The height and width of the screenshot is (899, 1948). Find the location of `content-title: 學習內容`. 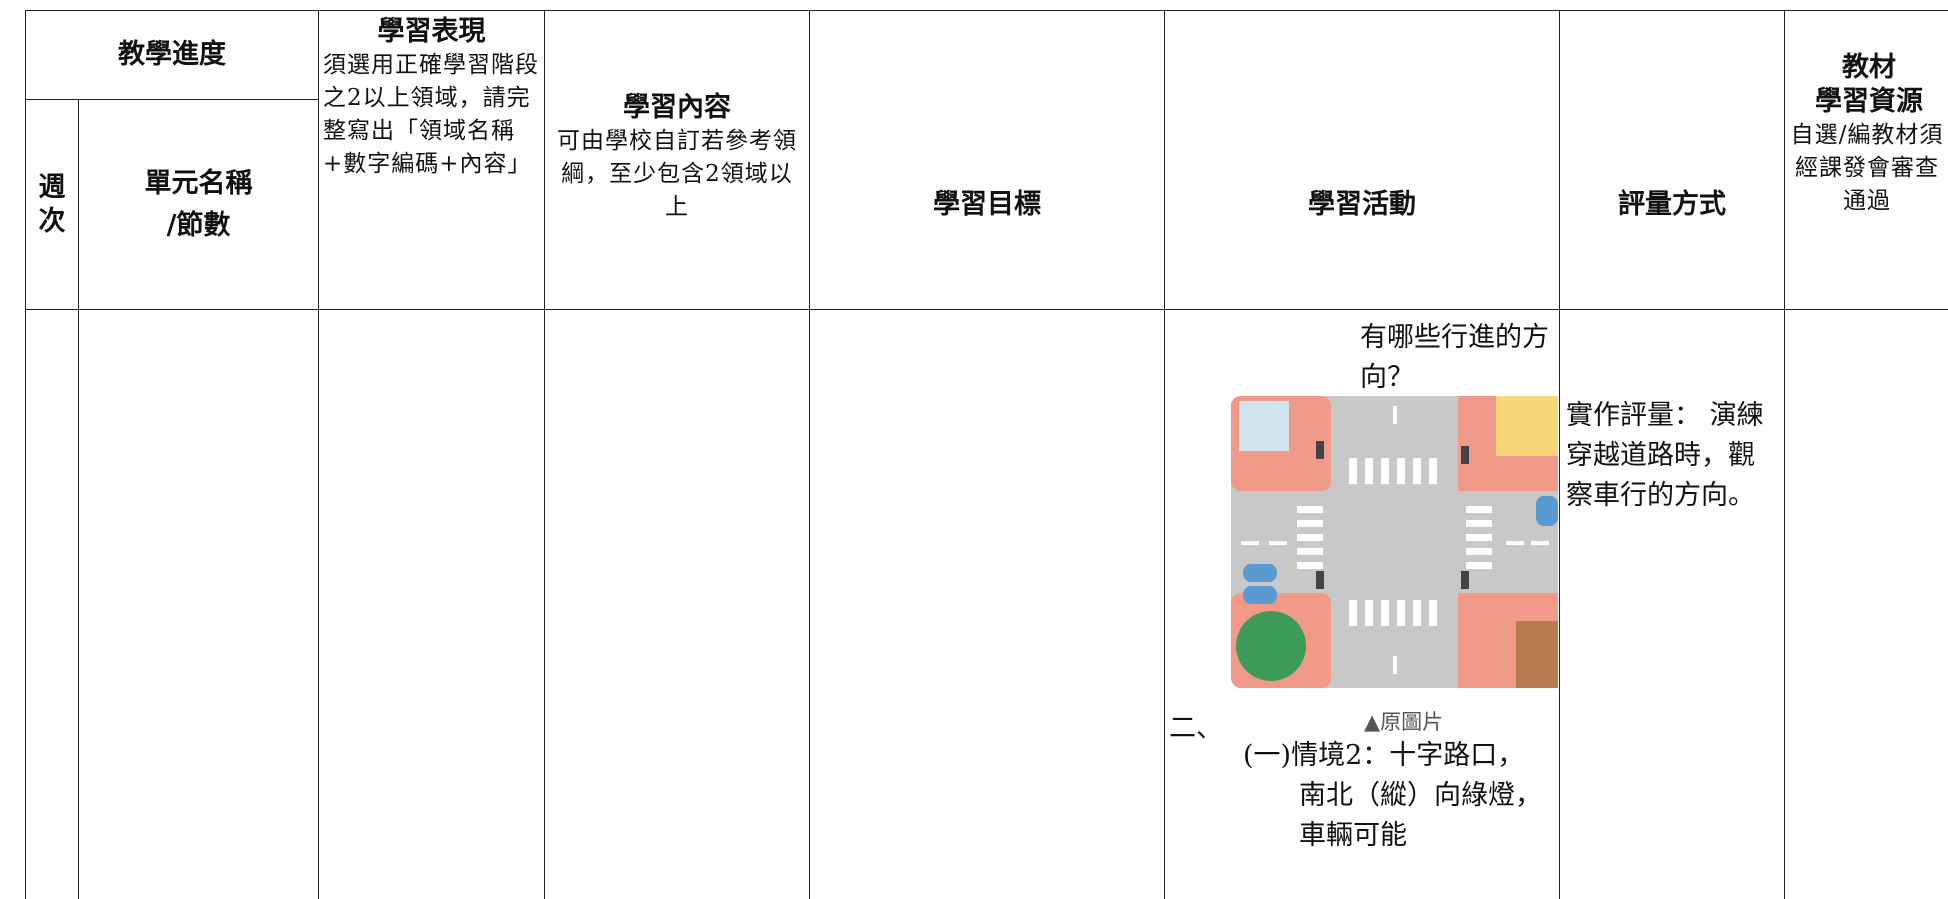

content-title: 學習內容 is located at coordinates (677, 107).